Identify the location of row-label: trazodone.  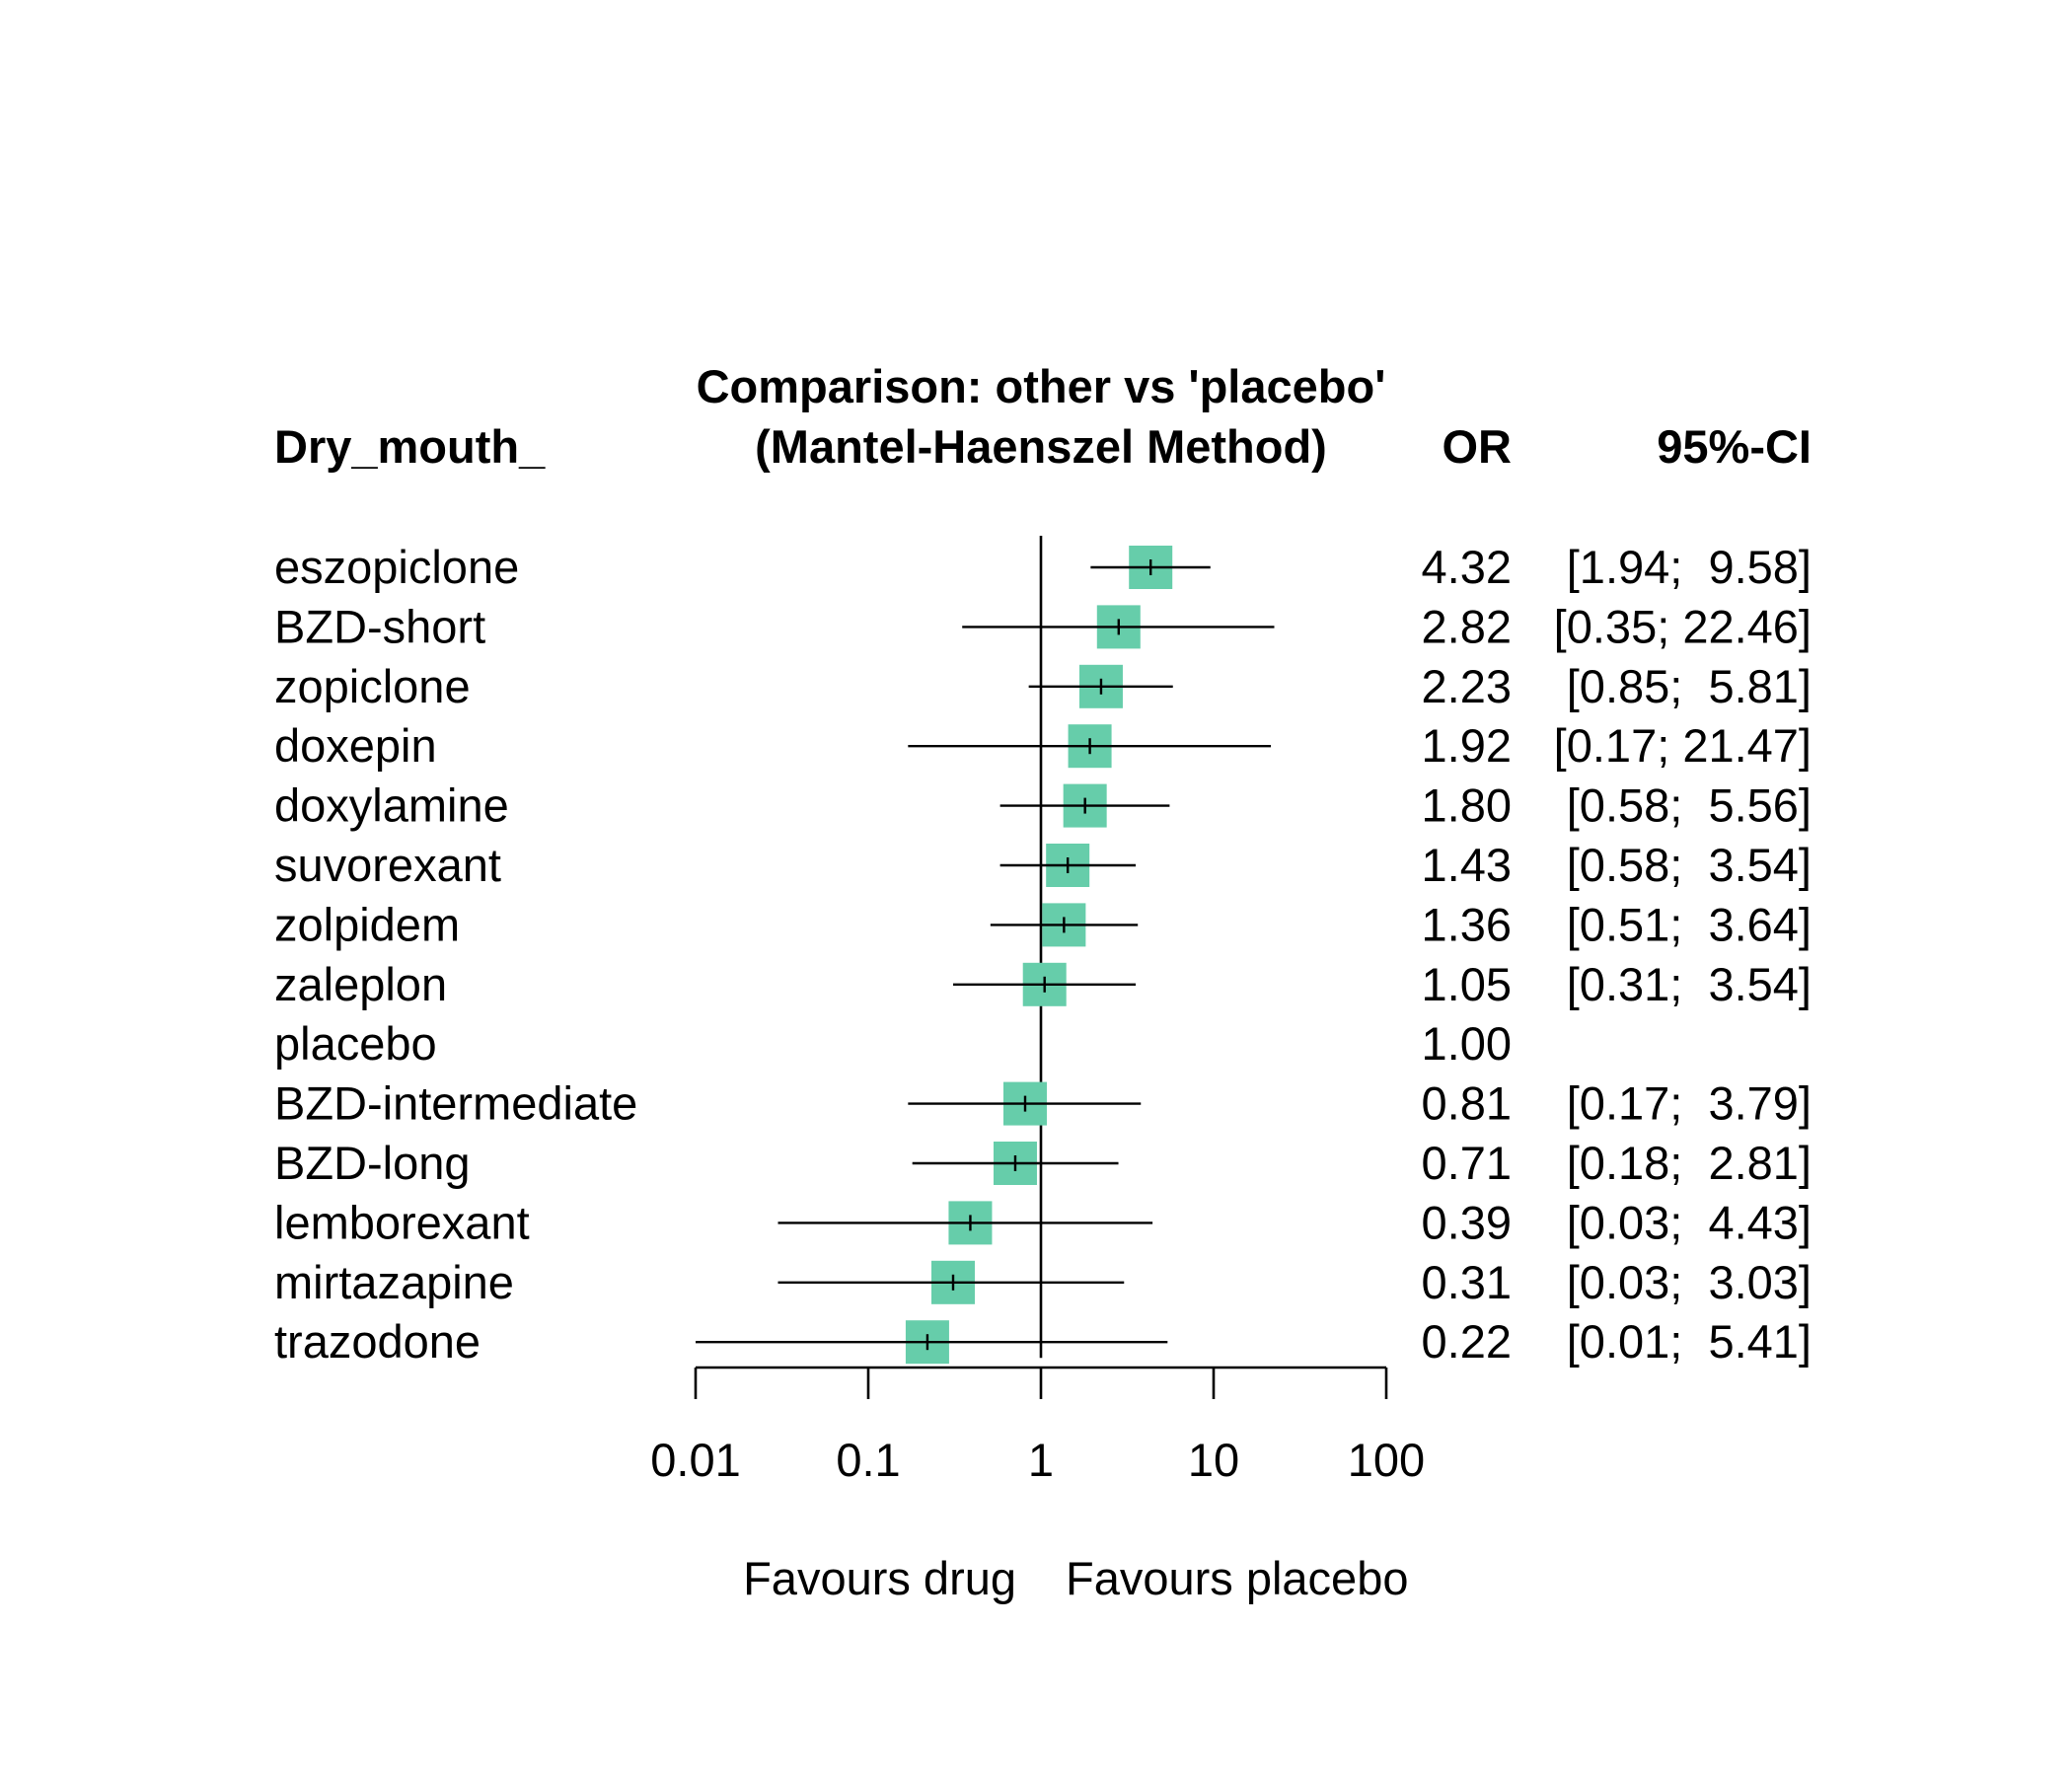
(378, 1342).